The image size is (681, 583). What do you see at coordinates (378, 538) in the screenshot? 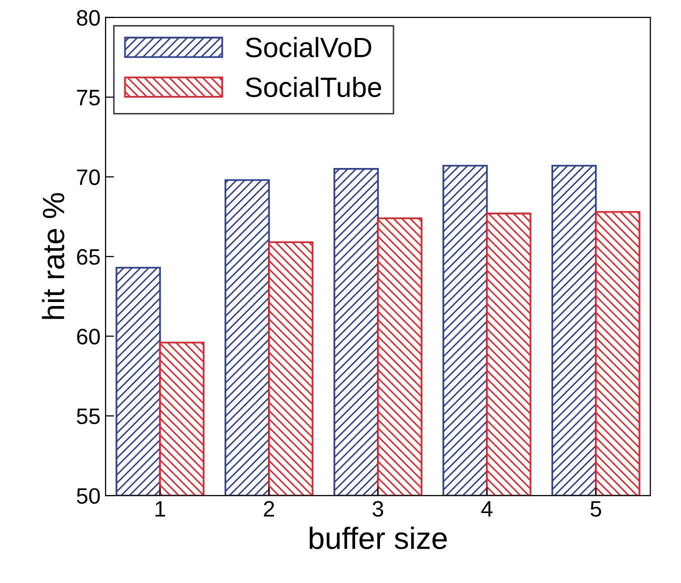
I see `x-axis-title: buffer size` at bounding box center [378, 538].